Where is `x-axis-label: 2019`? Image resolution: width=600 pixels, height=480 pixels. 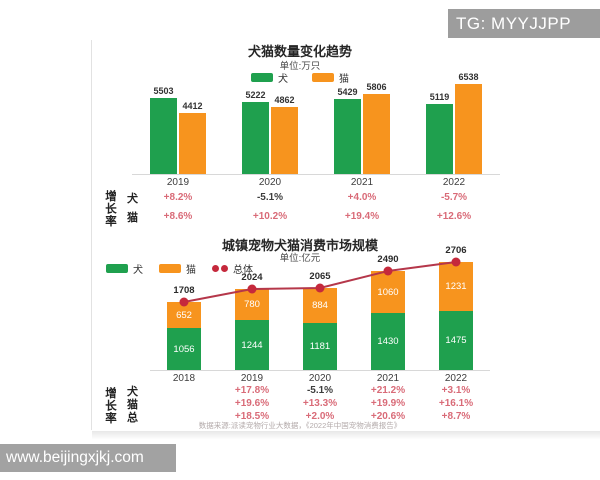 x-axis-label: 2019 is located at coordinates (178, 182).